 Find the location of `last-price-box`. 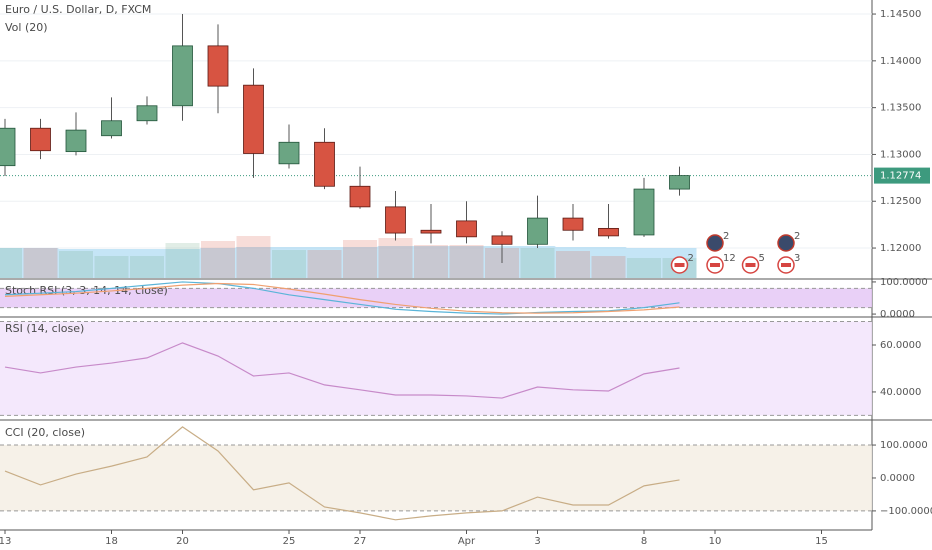

last-price-box is located at coordinates (902, 175).